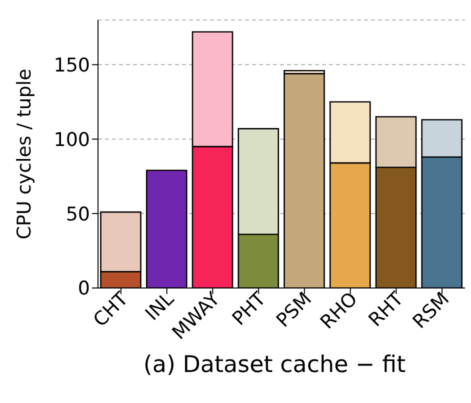 Image resolution: width=471 pixels, height=403 pixels. I want to click on y-tick-label: 0, so click(84, 289).